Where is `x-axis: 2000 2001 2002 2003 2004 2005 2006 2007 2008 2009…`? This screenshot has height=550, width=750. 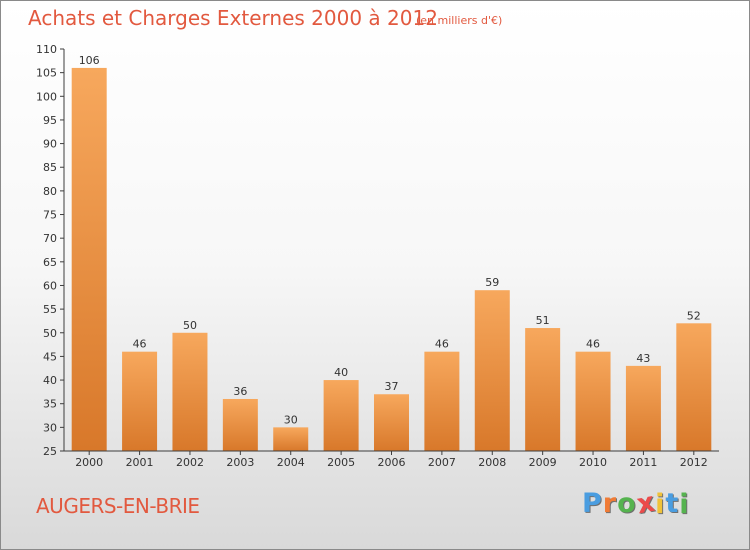 x-axis: 2000 2001 2002 2003 2004 2005 2006 2007 2008 2009… is located at coordinates (391, 459).